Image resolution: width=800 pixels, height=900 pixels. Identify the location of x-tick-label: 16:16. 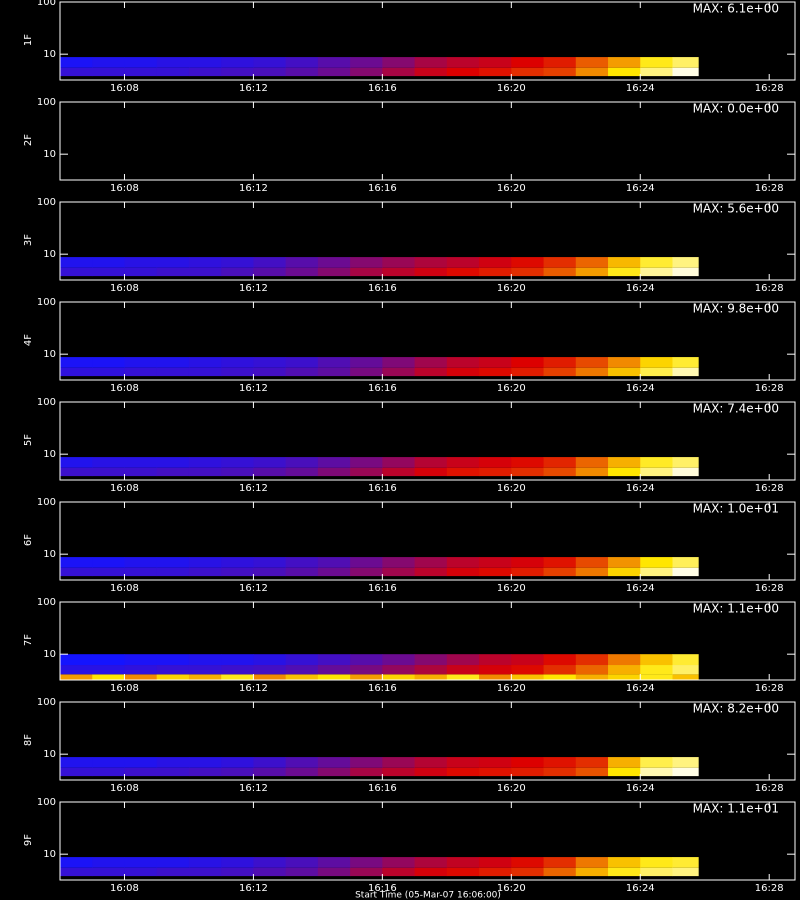
(382, 388).